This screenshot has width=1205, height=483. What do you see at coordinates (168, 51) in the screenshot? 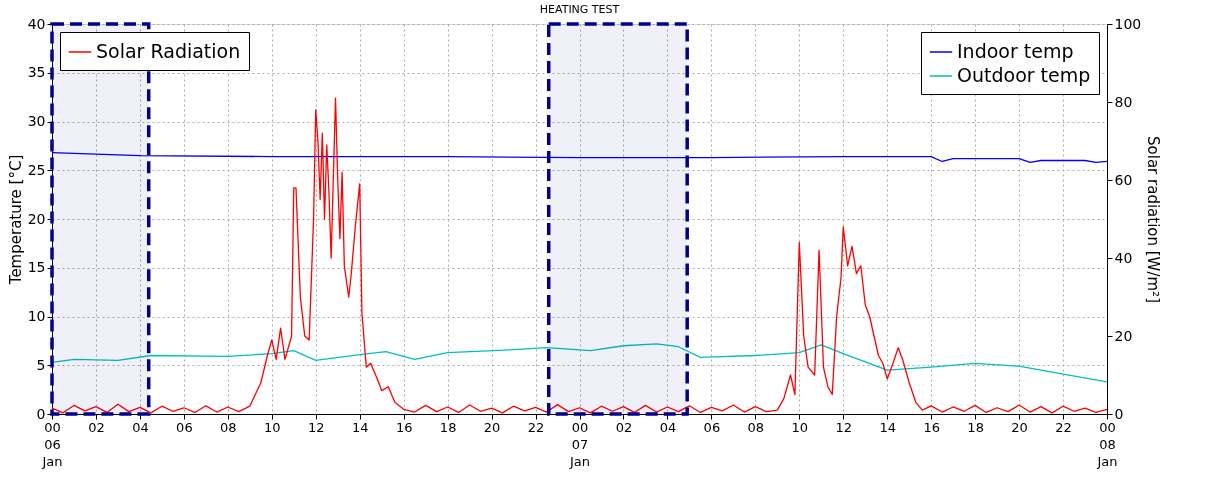
I see `legend-label: Solar Radiation` at bounding box center [168, 51].